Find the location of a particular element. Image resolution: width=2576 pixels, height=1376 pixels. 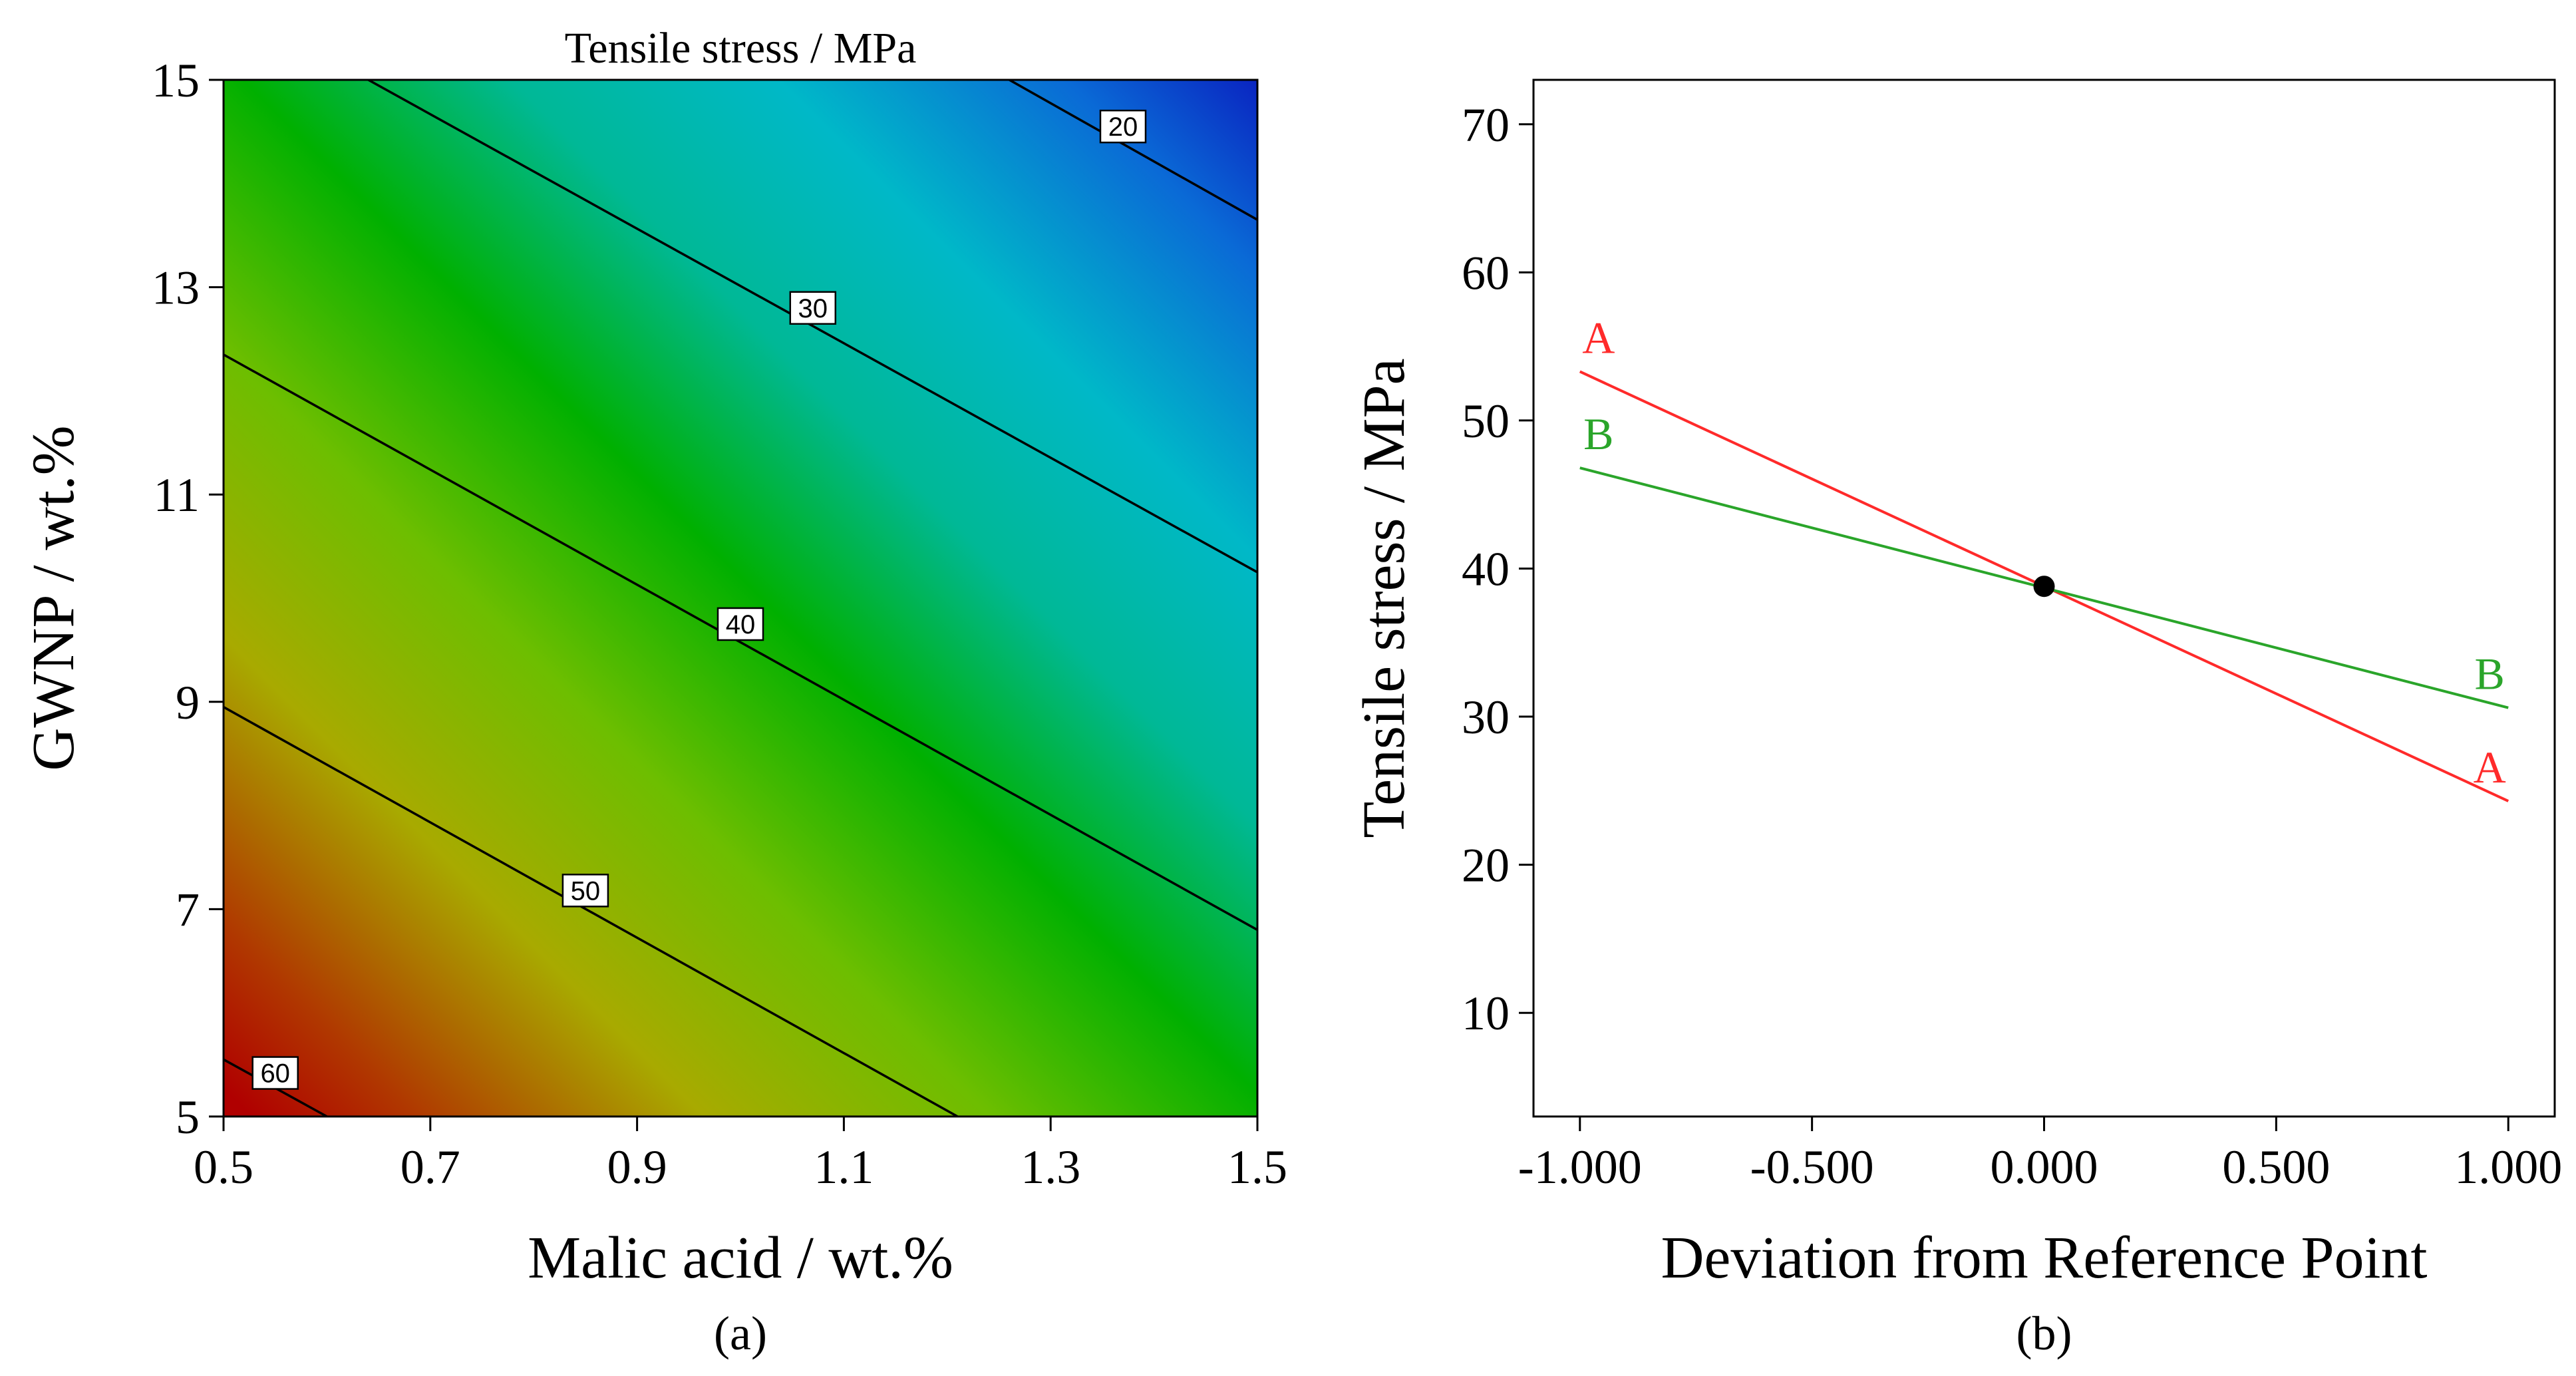

y-tick-label: 30 is located at coordinates (1486, 717).